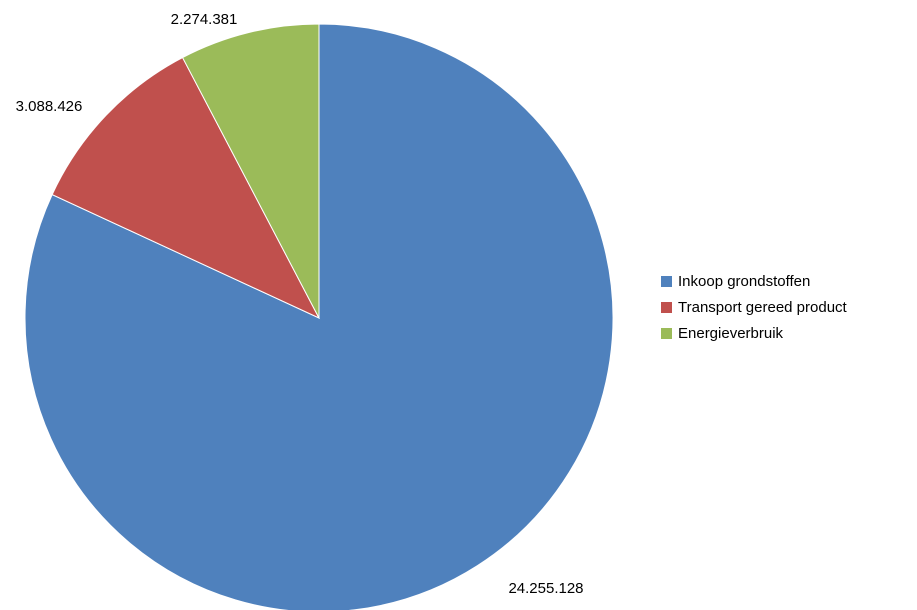 The width and height of the screenshot is (917, 610). Describe the element at coordinates (731, 333) in the screenshot. I see `legend-label: Energieverbruik` at that location.